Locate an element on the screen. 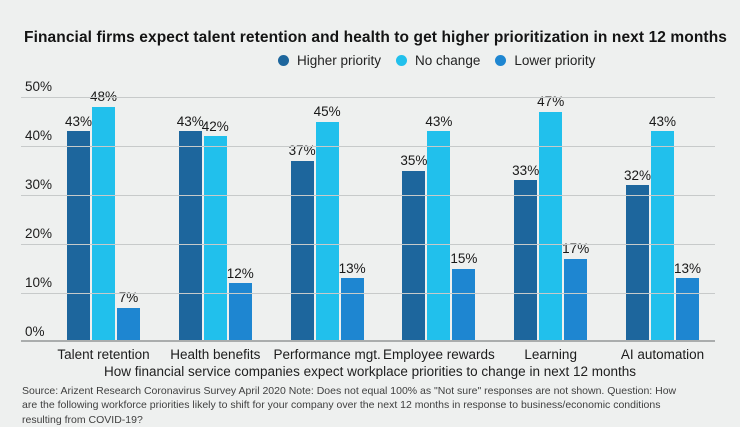 The image size is (740, 427). y-tick-label: 20% is located at coordinates (39, 233).